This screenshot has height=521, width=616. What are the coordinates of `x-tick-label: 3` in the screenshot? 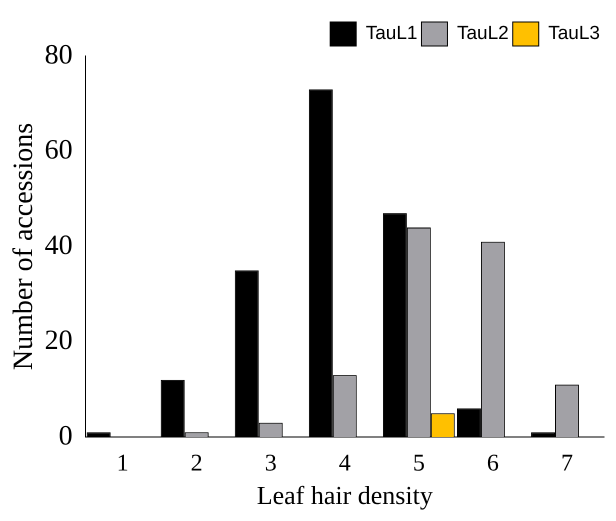 It's located at (270, 463).